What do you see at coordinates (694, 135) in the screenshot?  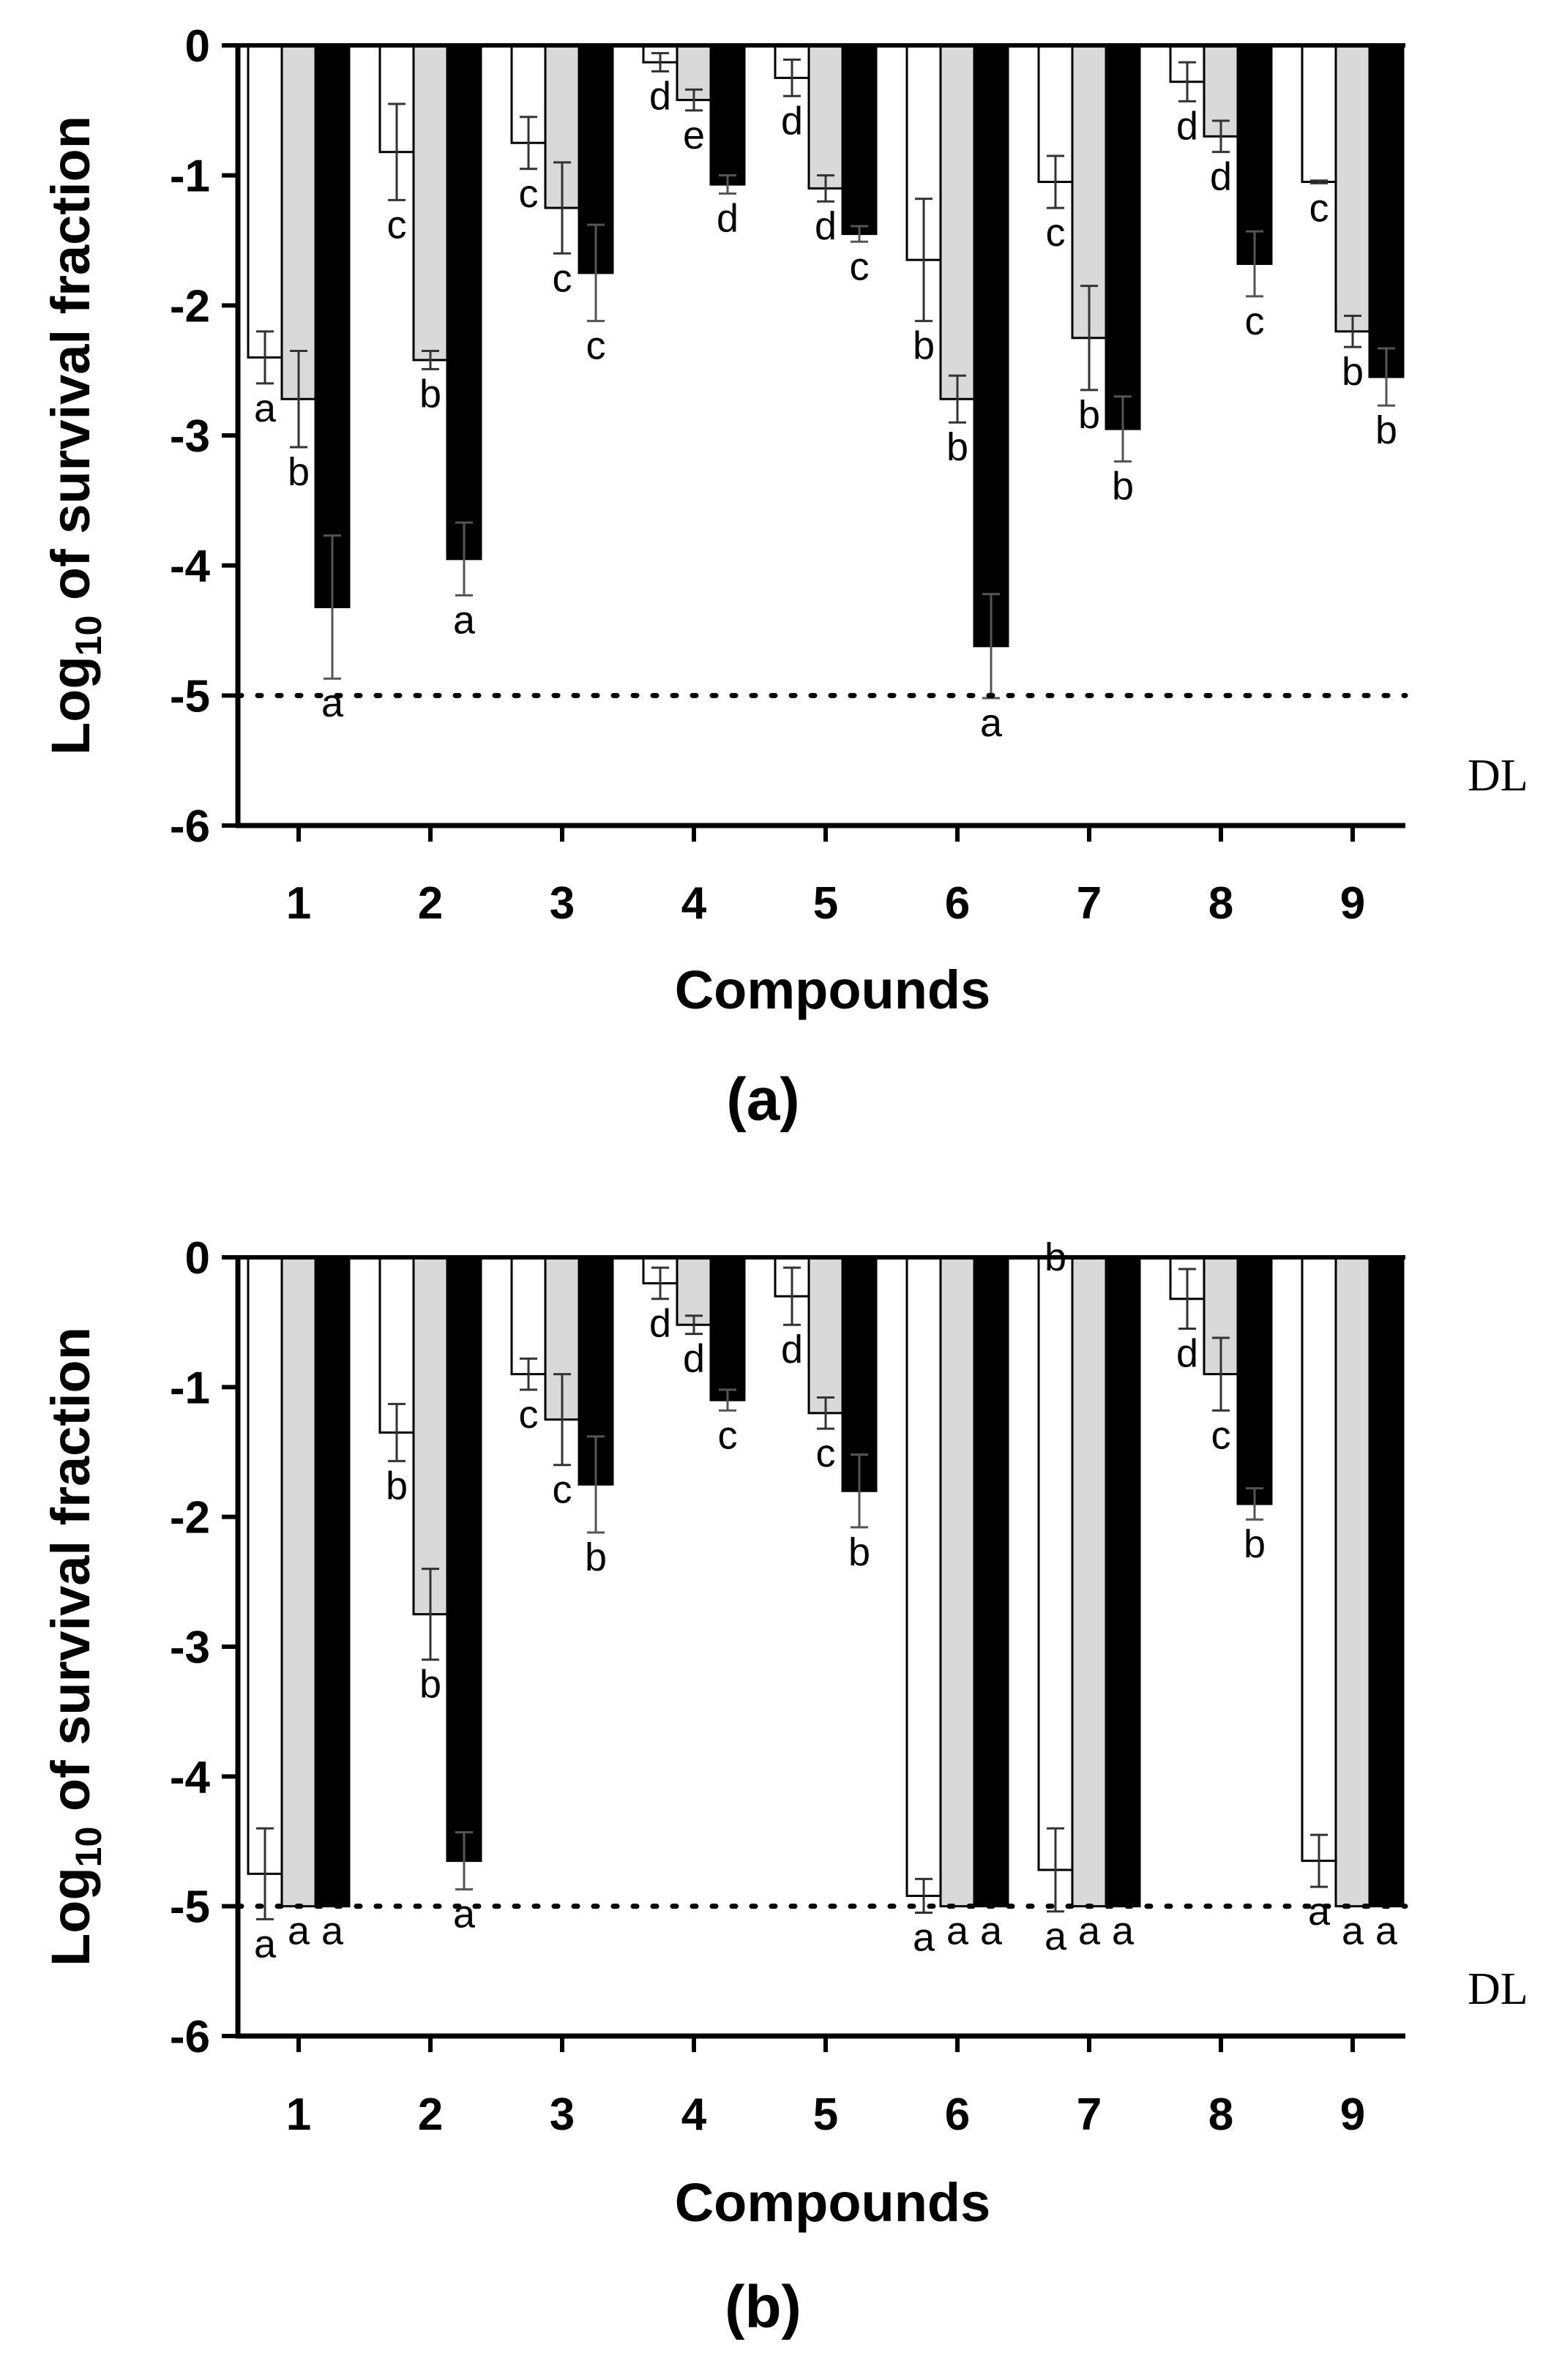 I see `significance-letter: e` at bounding box center [694, 135].